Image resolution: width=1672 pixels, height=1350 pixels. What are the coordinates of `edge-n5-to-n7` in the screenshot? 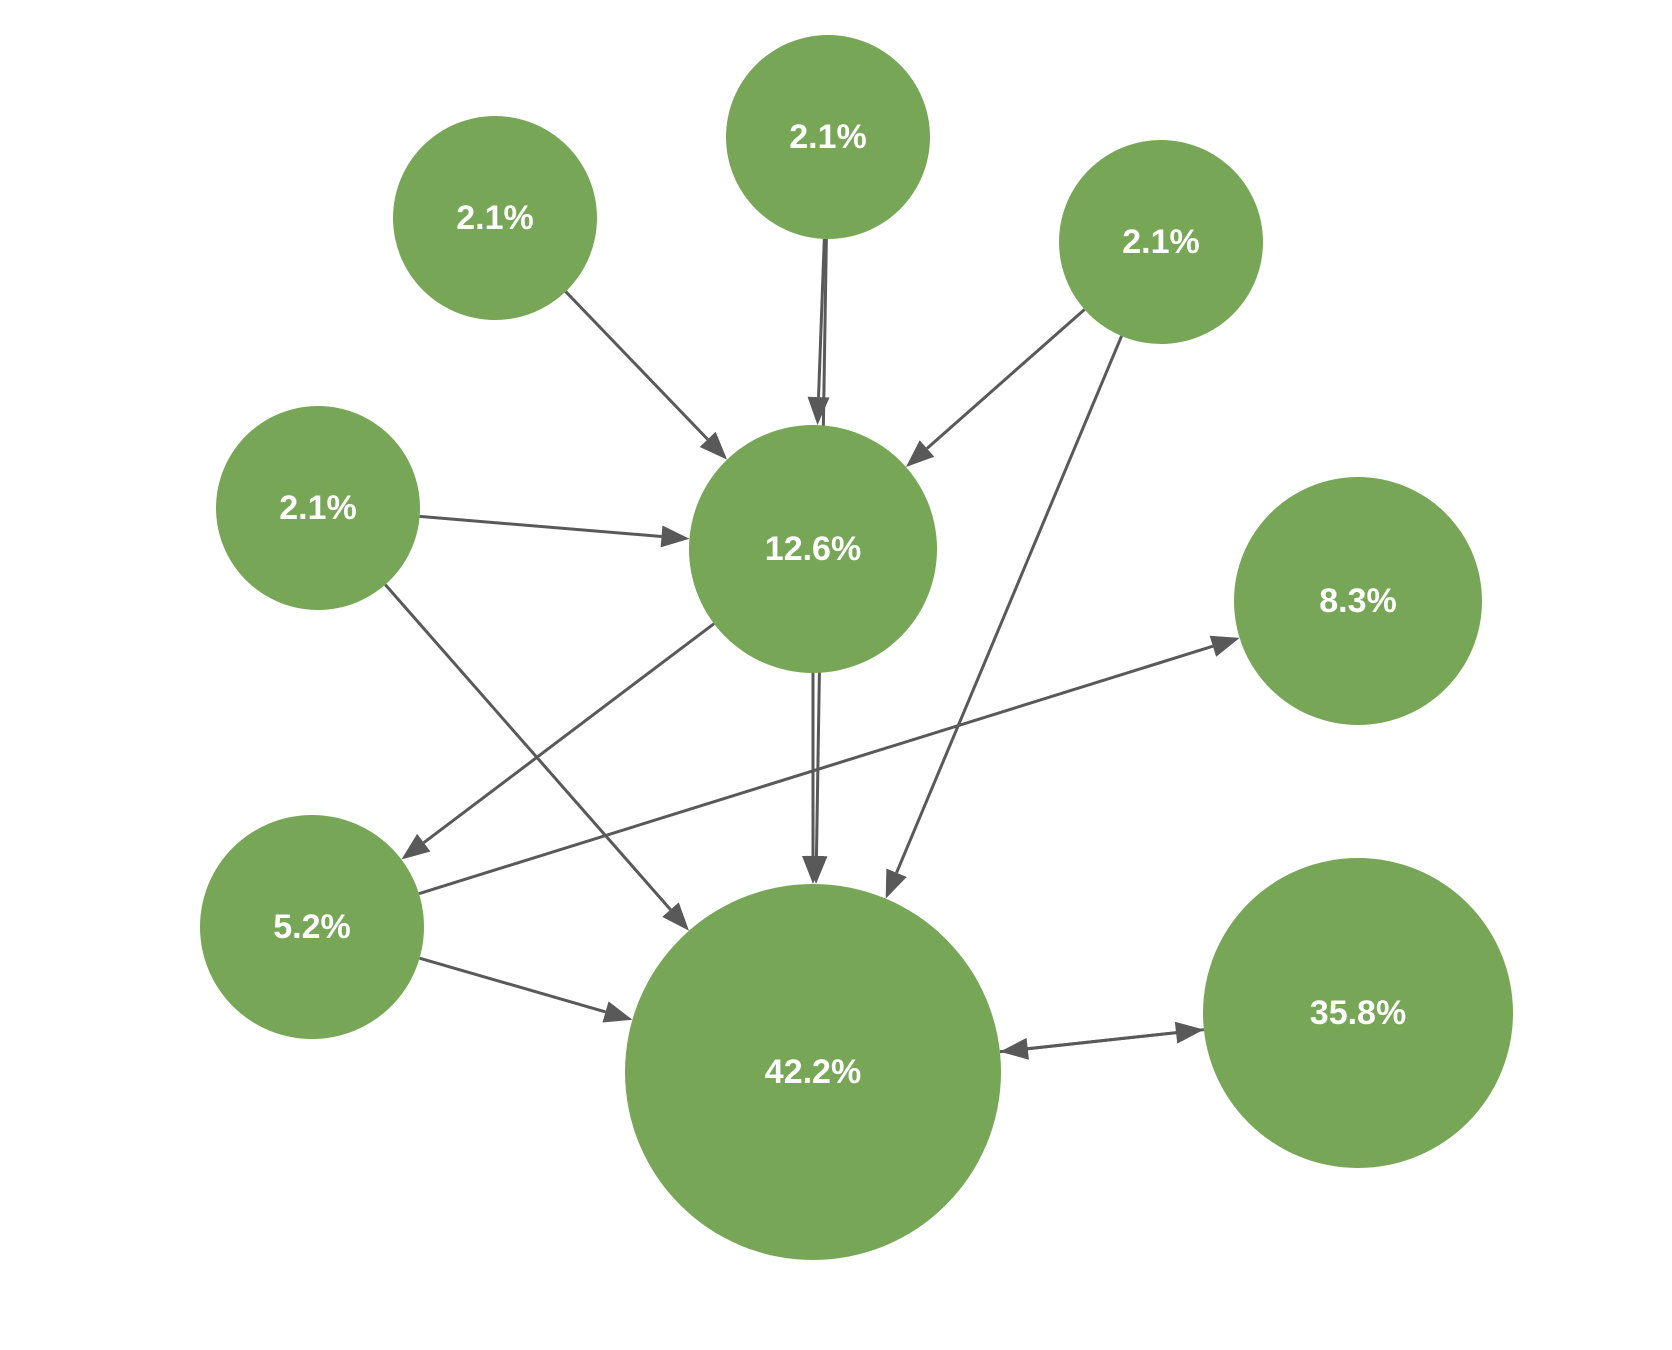 It's located at (558, 741).